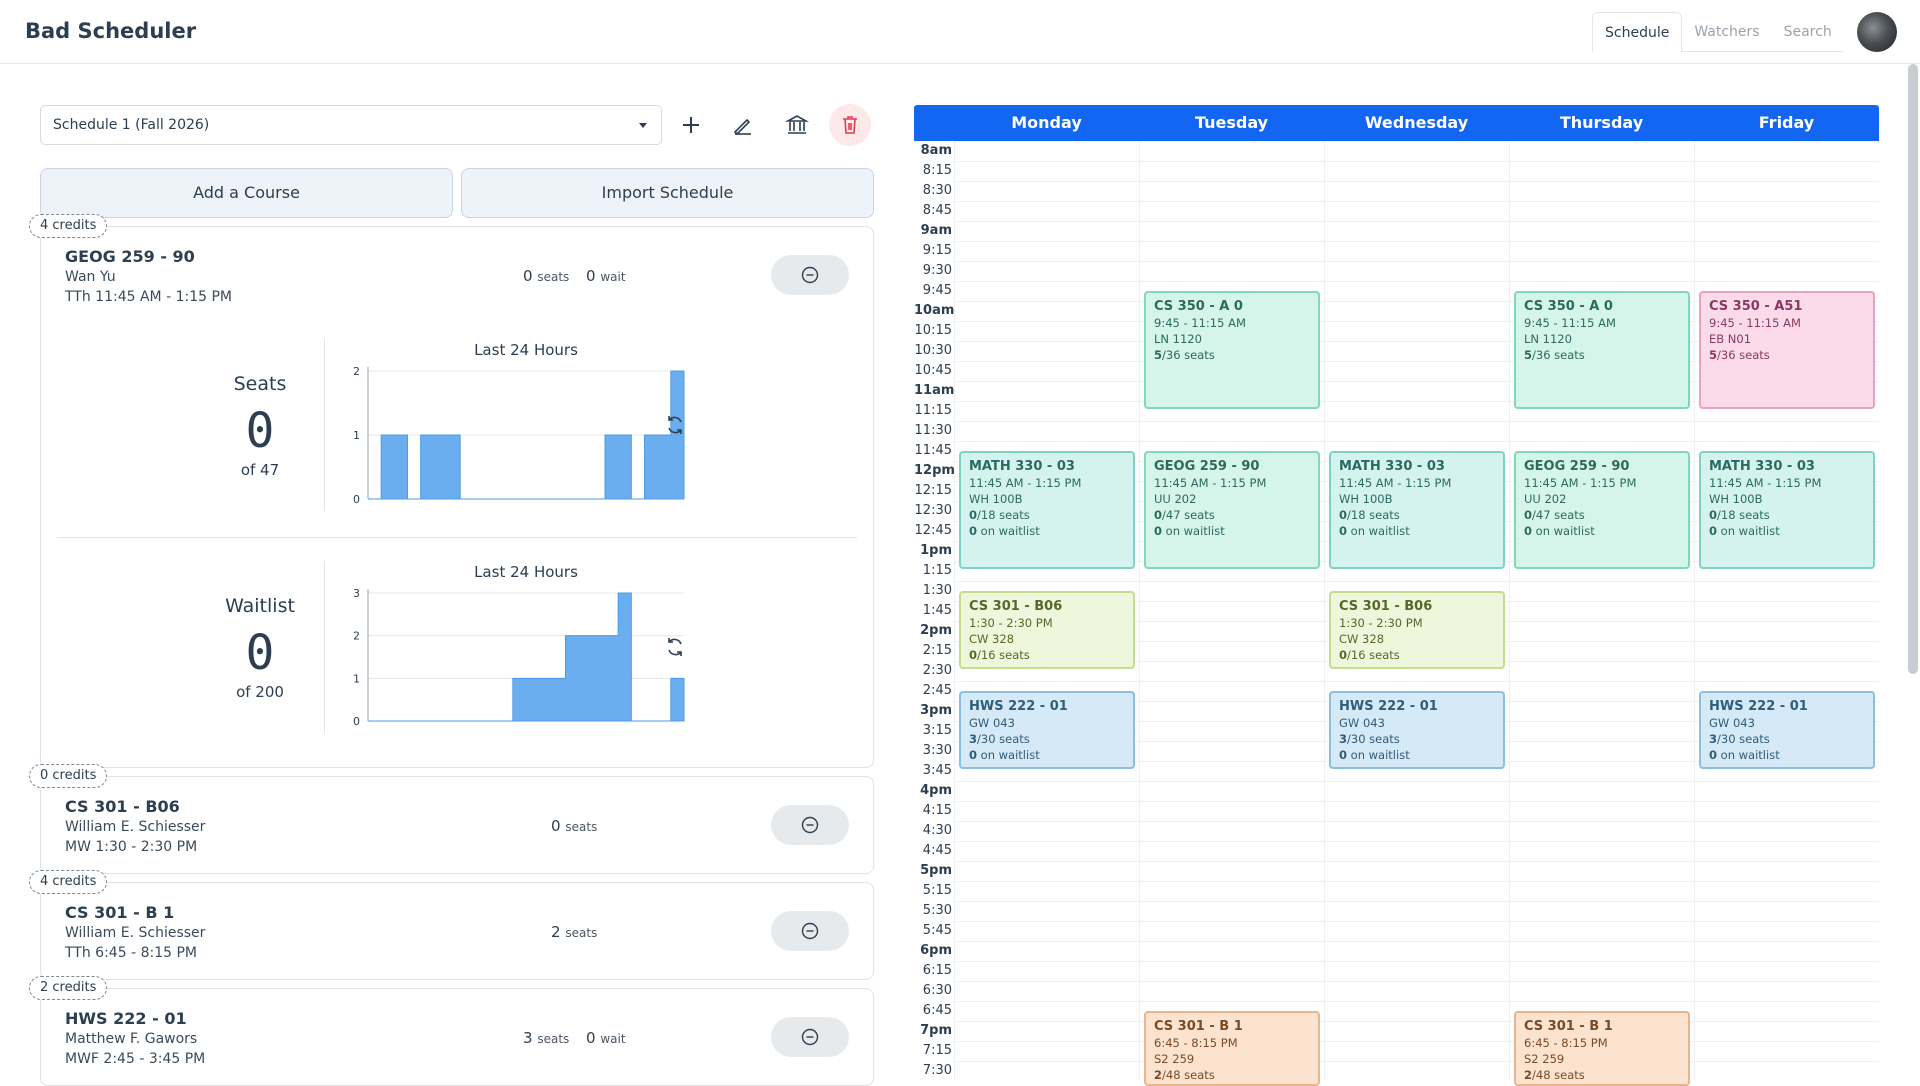 This screenshot has height=1086, width=1920. What do you see at coordinates (936, 230) in the screenshot?
I see `time-label: 9am` at bounding box center [936, 230].